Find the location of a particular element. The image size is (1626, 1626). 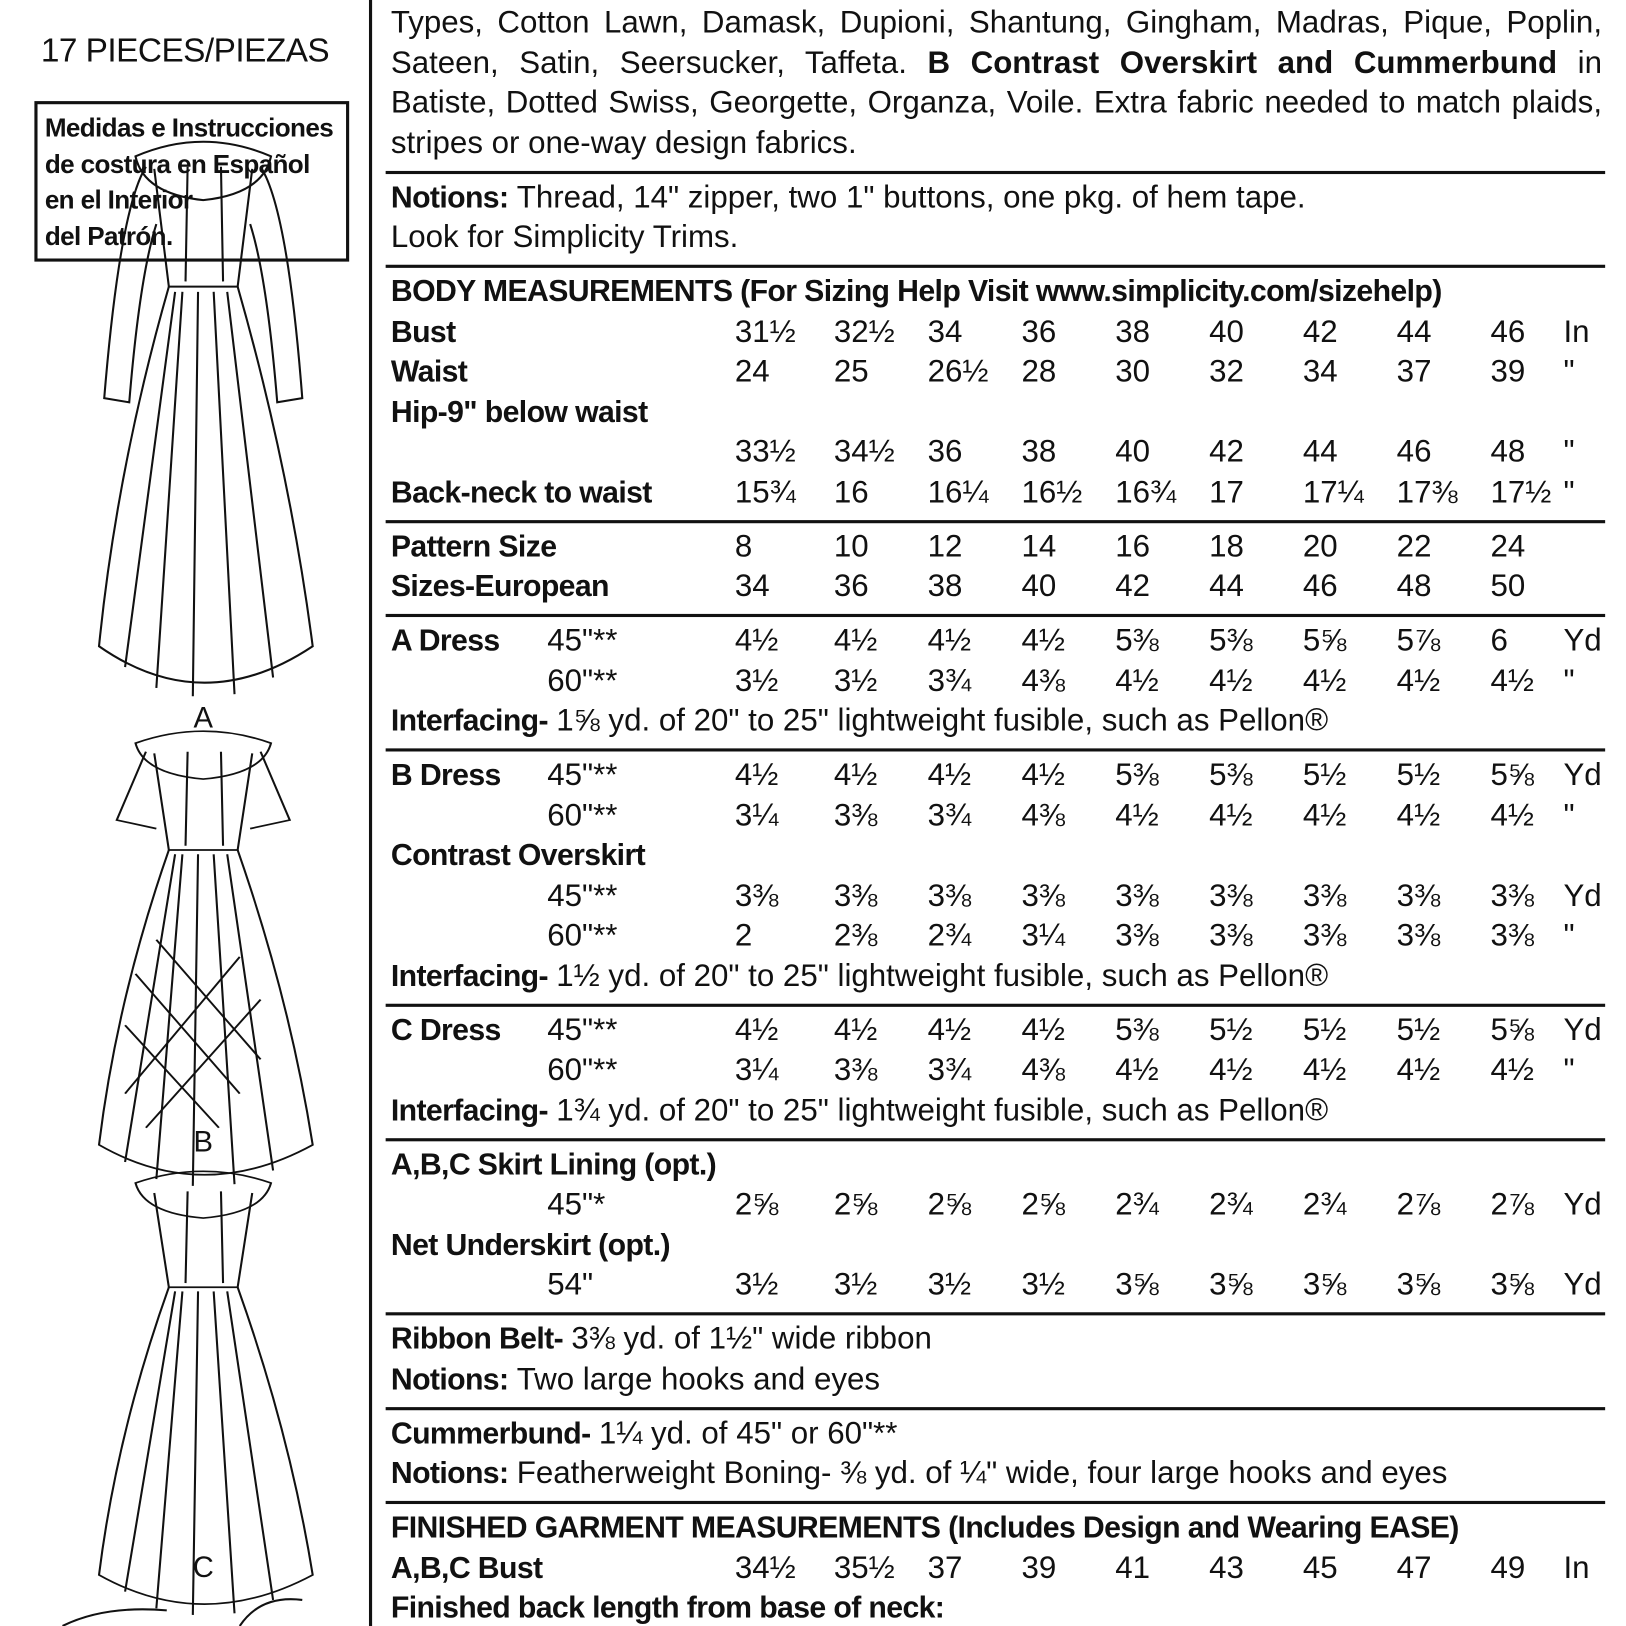

text-line: Notions: Two large hooks and eyes is located at coordinates (635, 1380).